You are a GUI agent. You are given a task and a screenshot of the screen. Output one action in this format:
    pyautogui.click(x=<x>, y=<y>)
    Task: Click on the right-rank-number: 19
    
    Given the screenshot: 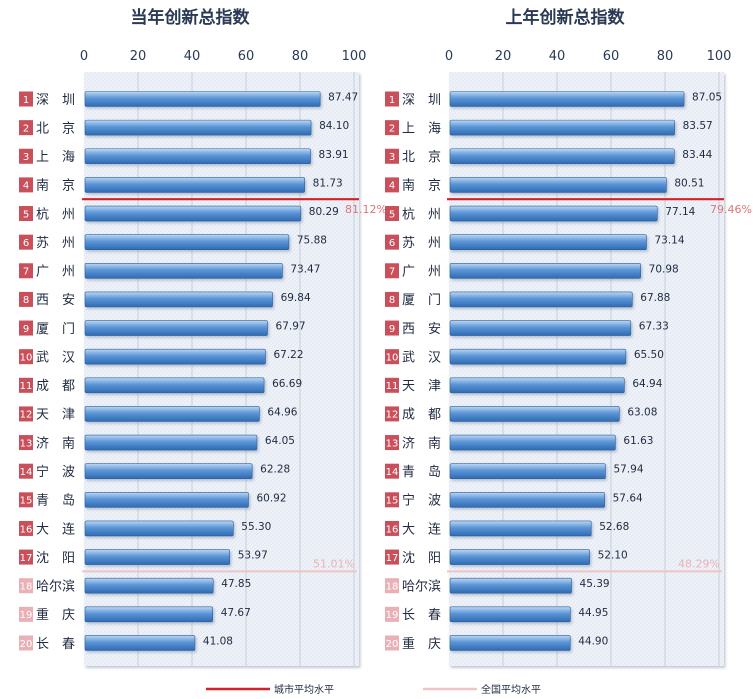 What is the action you would take?
    pyautogui.click(x=392, y=615)
    